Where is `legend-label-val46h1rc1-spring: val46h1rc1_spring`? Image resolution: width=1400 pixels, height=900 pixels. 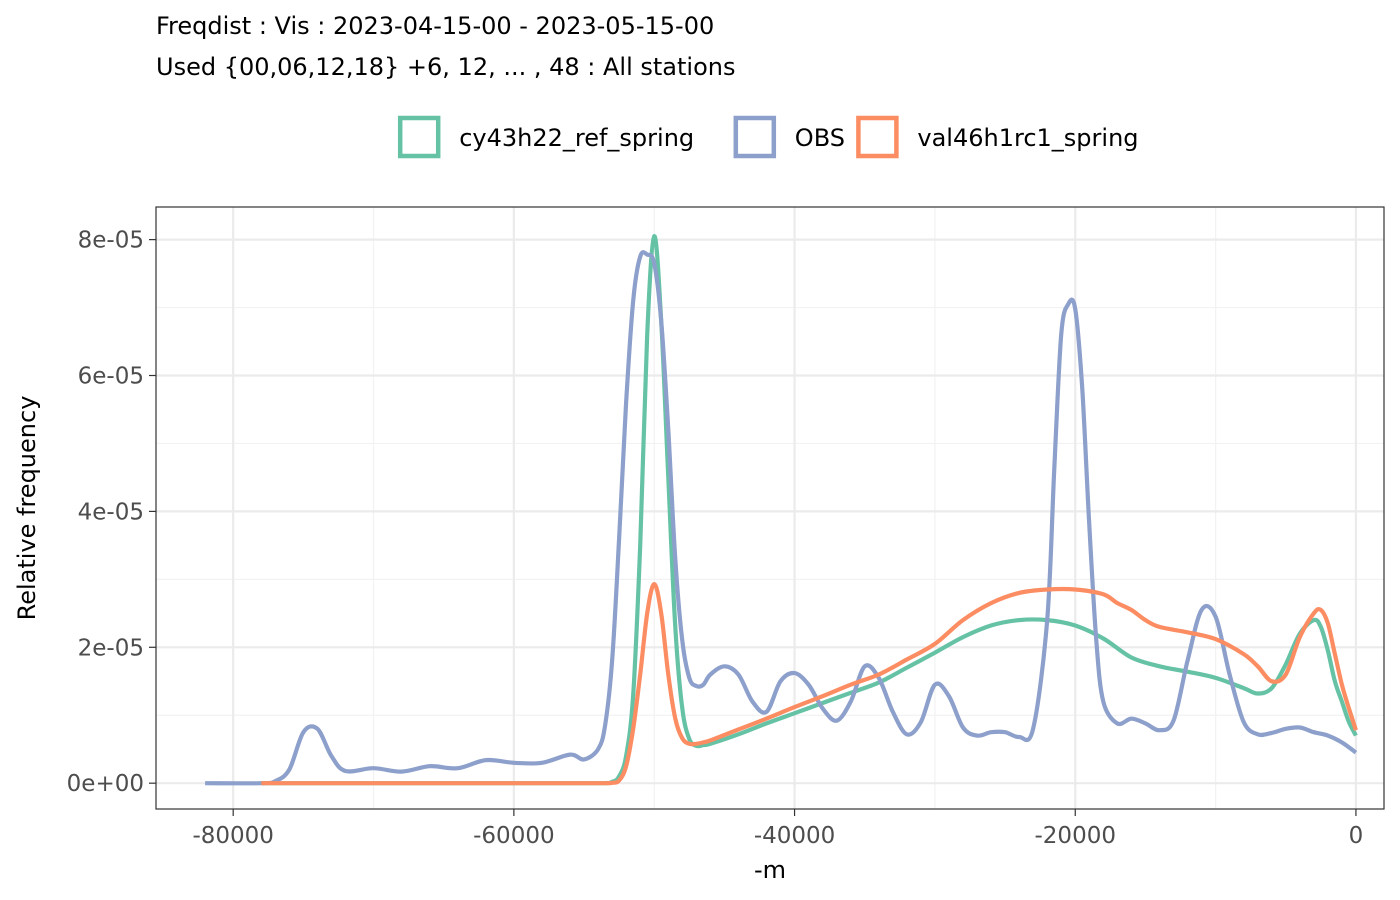 legend-label-val46h1rc1-spring: val46h1rc1_spring is located at coordinates (1027, 138).